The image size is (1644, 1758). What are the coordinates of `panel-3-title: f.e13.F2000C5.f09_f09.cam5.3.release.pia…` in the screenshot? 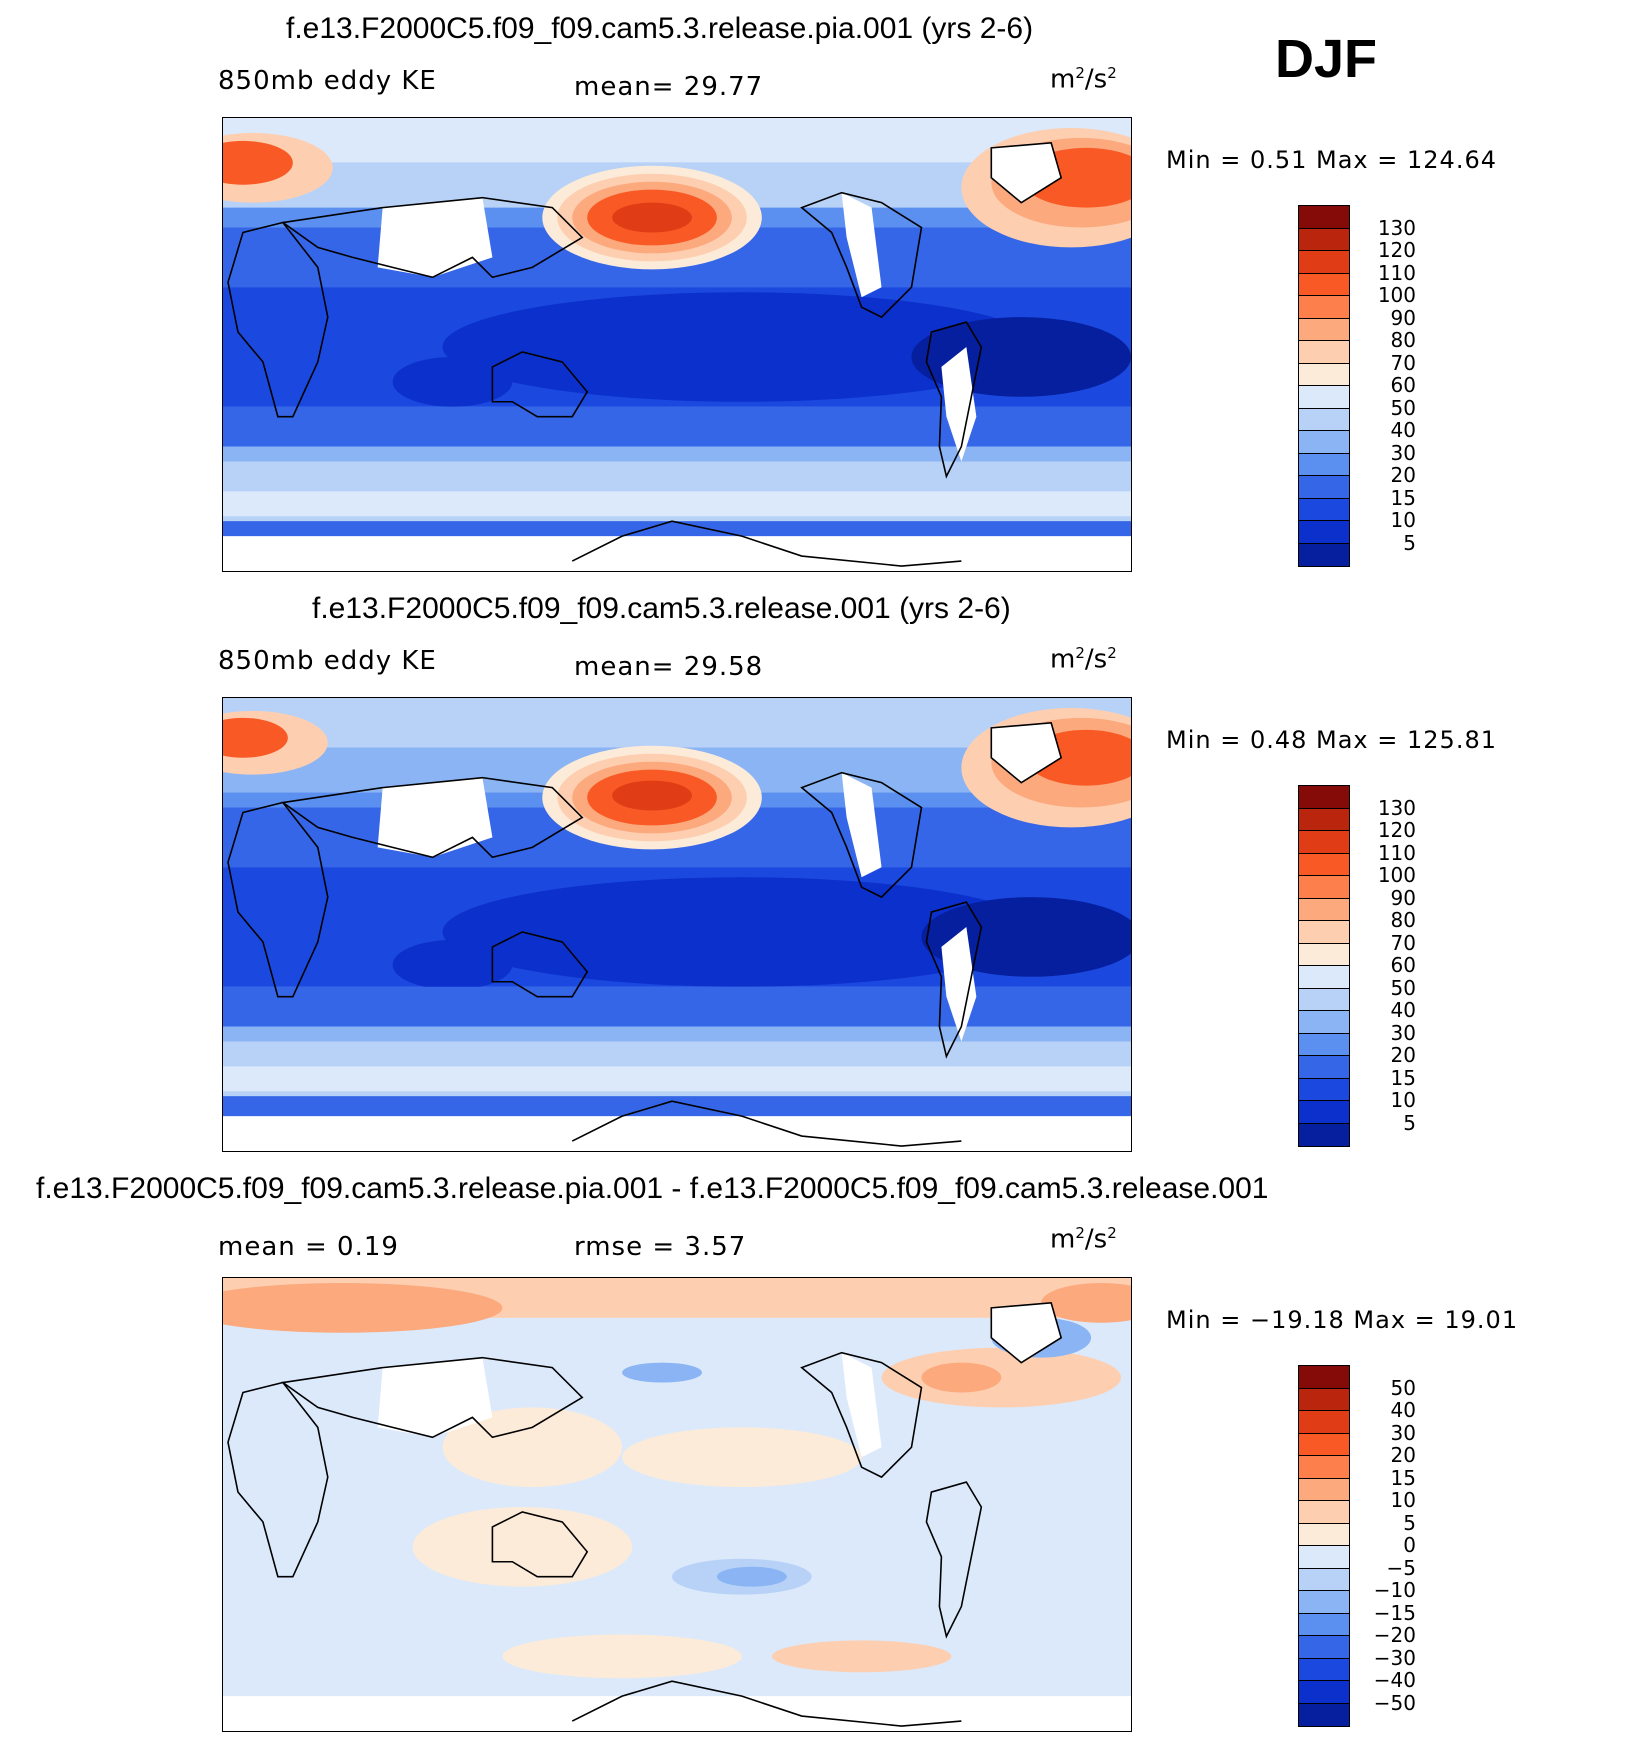 It's located at (652, 1188).